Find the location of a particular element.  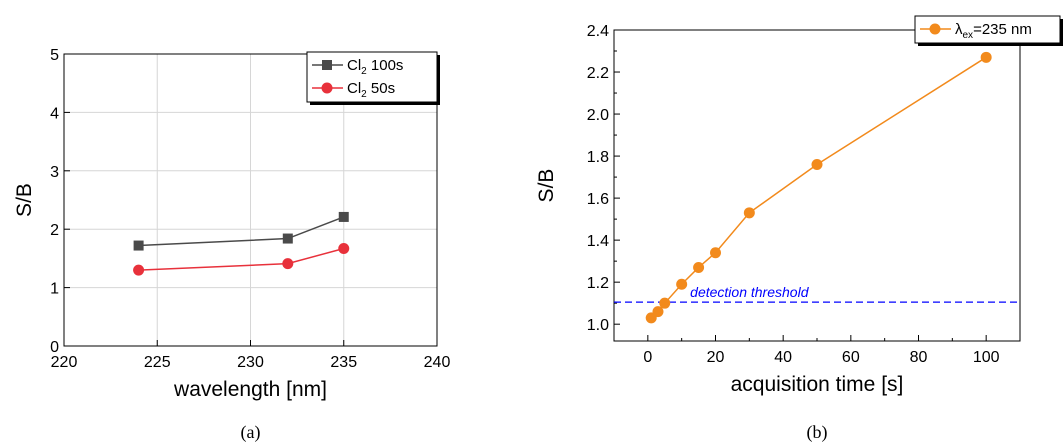

y-tick-label: 5 is located at coordinates (54, 55).